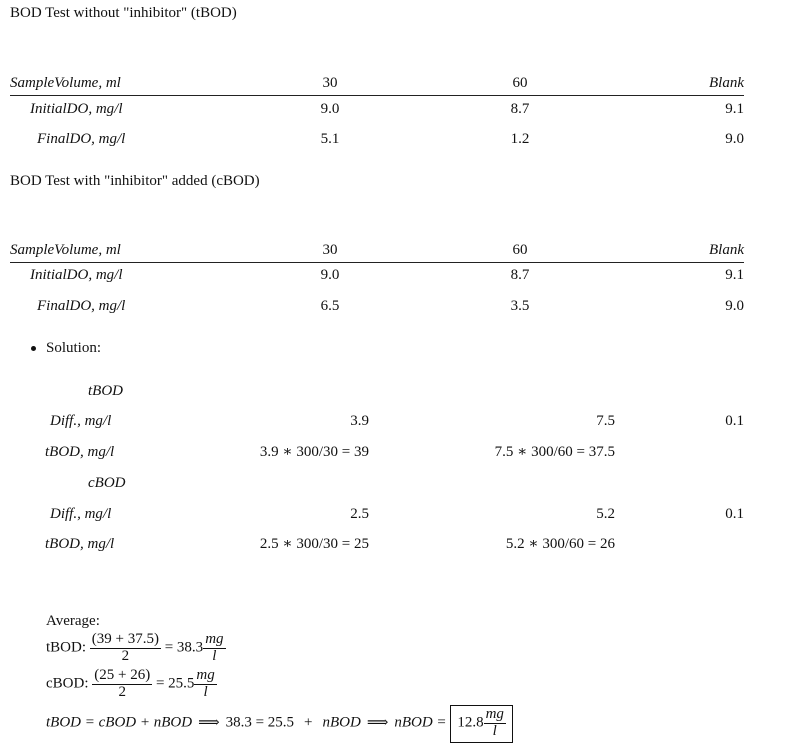 The width and height of the screenshot is (791, 755). I want to click on cbod-row-final-blank: 9.0, so click(734, 306).